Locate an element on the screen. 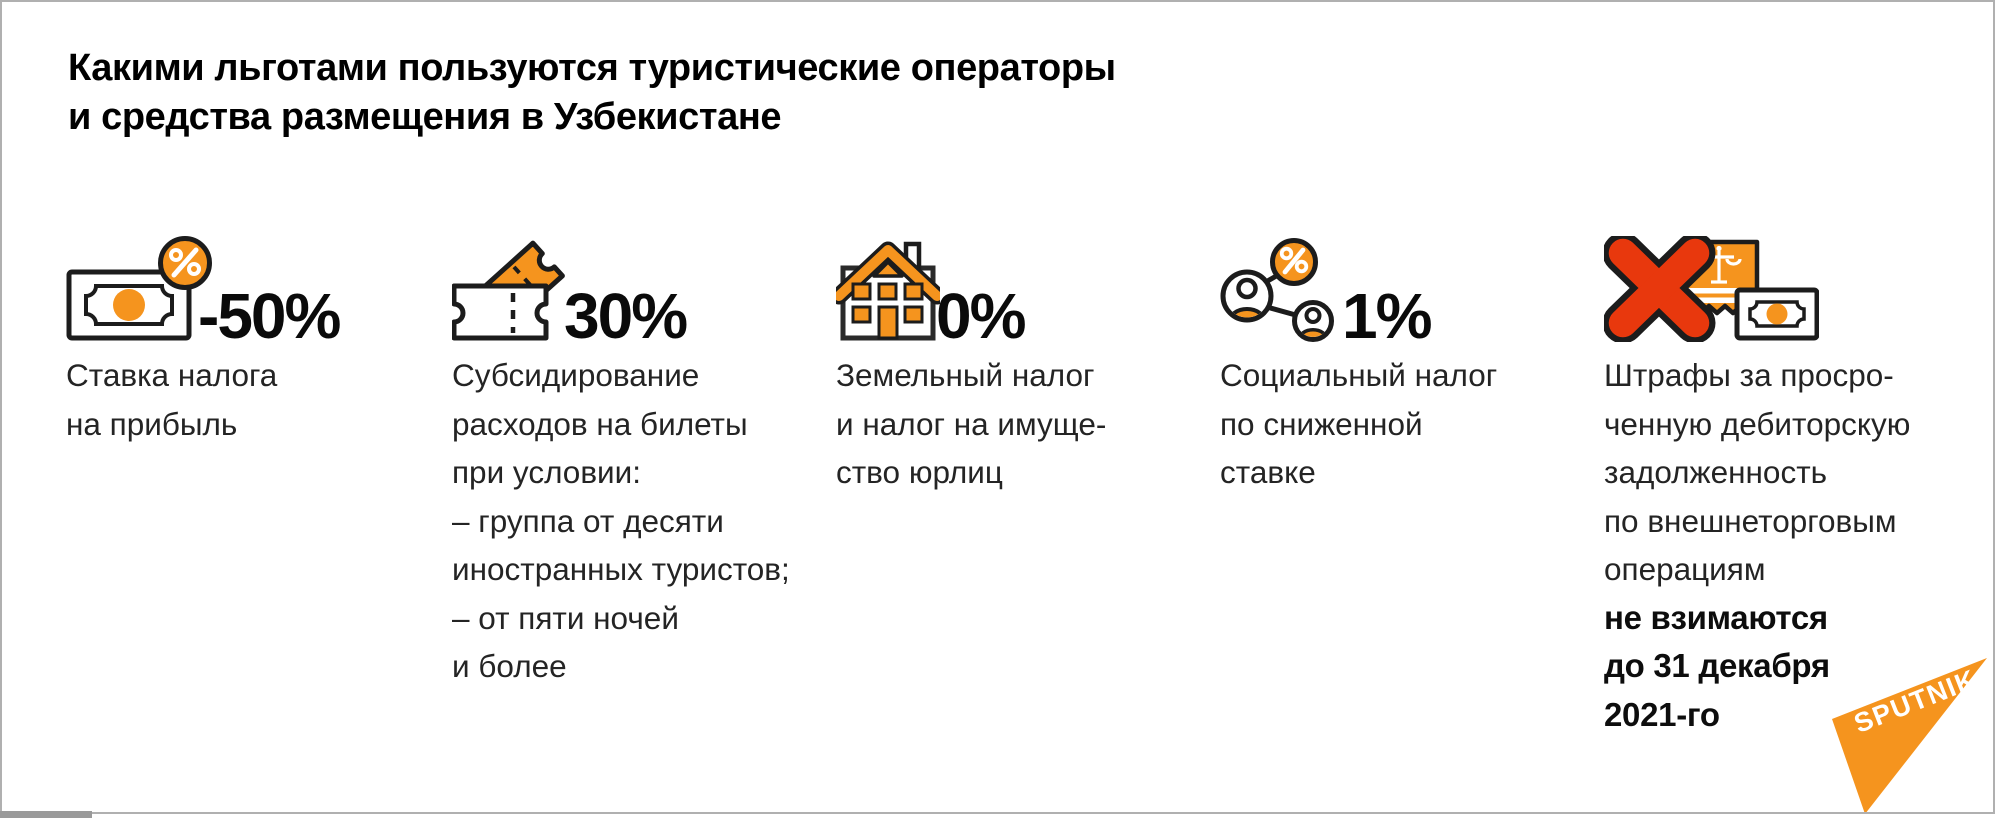 The width and height of the screenshot is (1995, 818). banknote-percent-icon is located at coordinates (139, 288).